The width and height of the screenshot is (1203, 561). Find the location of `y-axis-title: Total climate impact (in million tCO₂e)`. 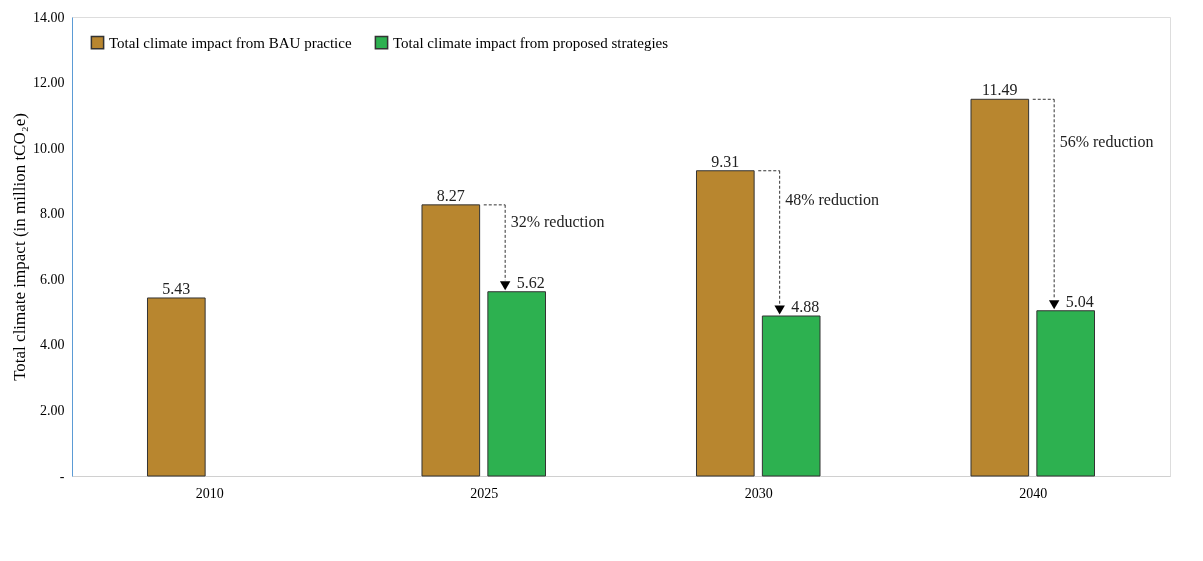

y-axis-title: Total climate impact (in million tCO₂e) is located at coordinates (19, 247).